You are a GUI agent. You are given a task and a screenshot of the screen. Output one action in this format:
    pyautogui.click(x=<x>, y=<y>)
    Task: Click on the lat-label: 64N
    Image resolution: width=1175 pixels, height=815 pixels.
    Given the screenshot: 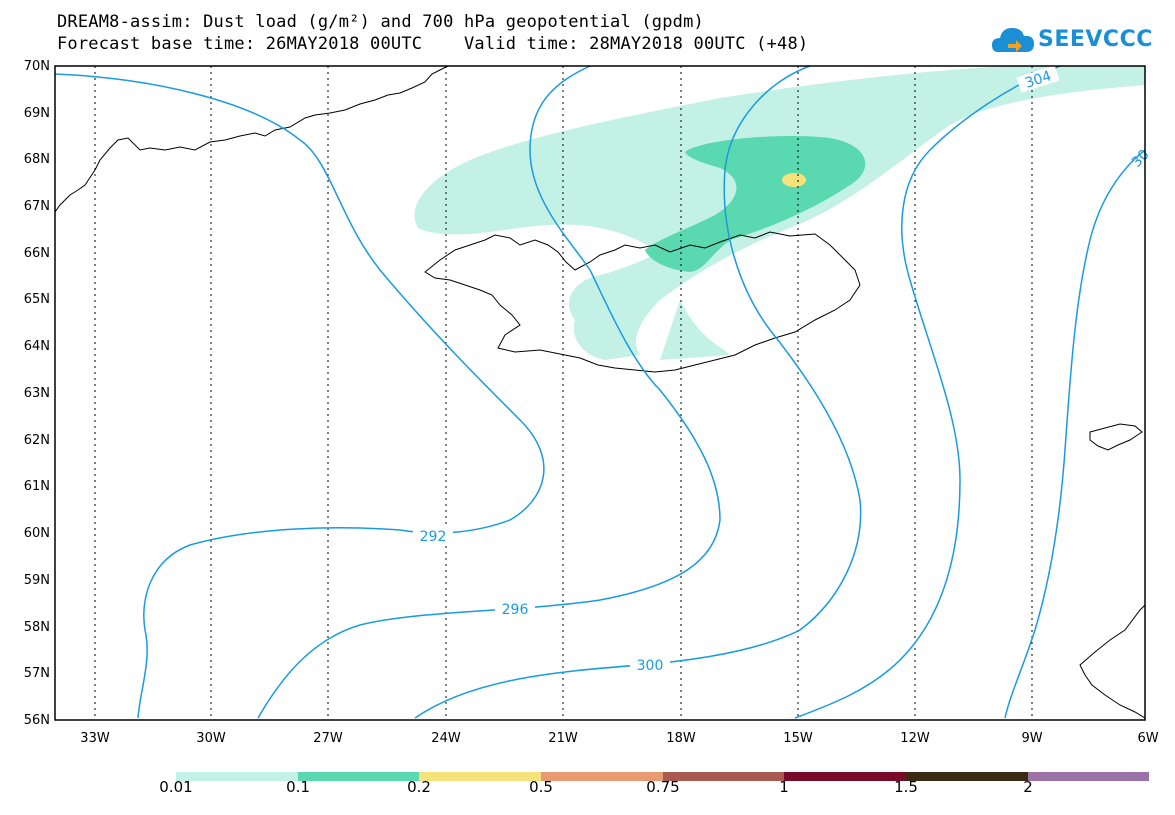 What is the action you would take?
    pyautogui.click(x=37, y=346)
    